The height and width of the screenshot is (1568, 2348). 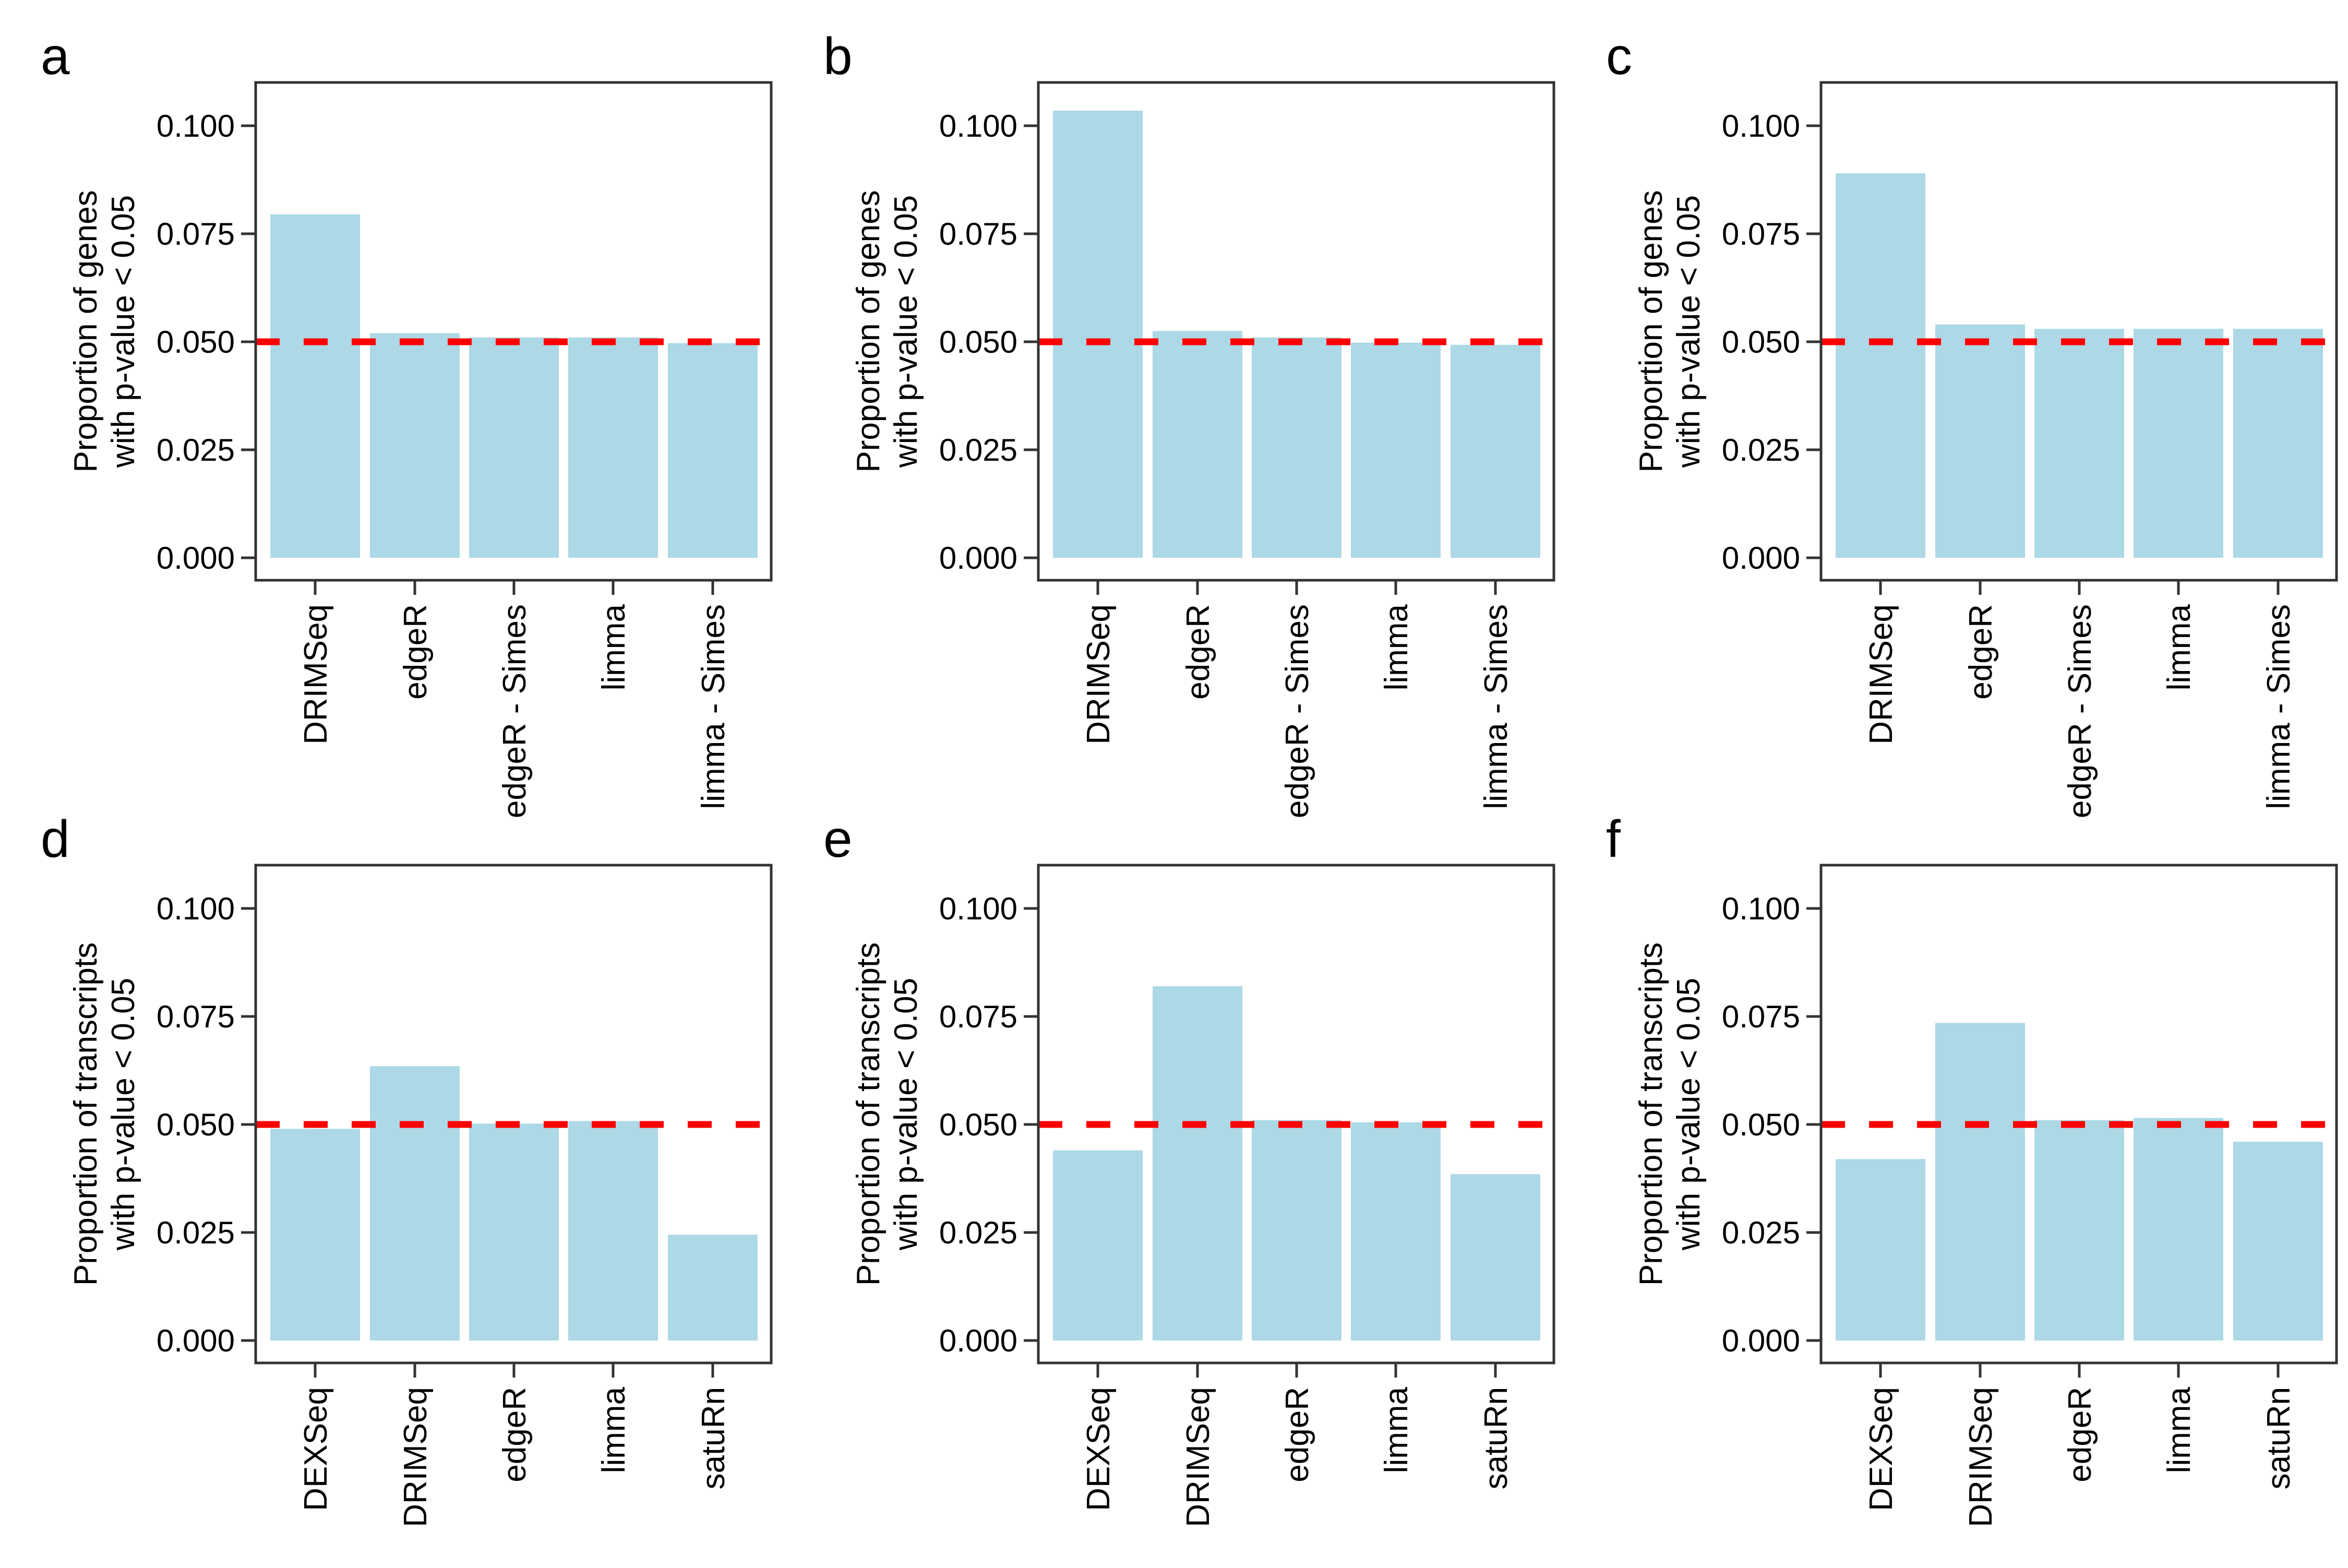 What do you see at coordinates (1619, 56) in the screenshot?
I see `panel-letter-c: c` at bounding box center [1619, 56].